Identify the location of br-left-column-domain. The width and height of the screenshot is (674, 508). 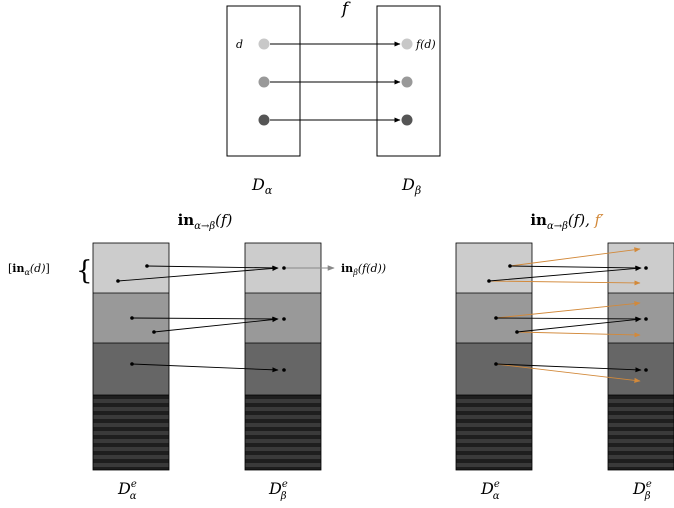
(494, 356).